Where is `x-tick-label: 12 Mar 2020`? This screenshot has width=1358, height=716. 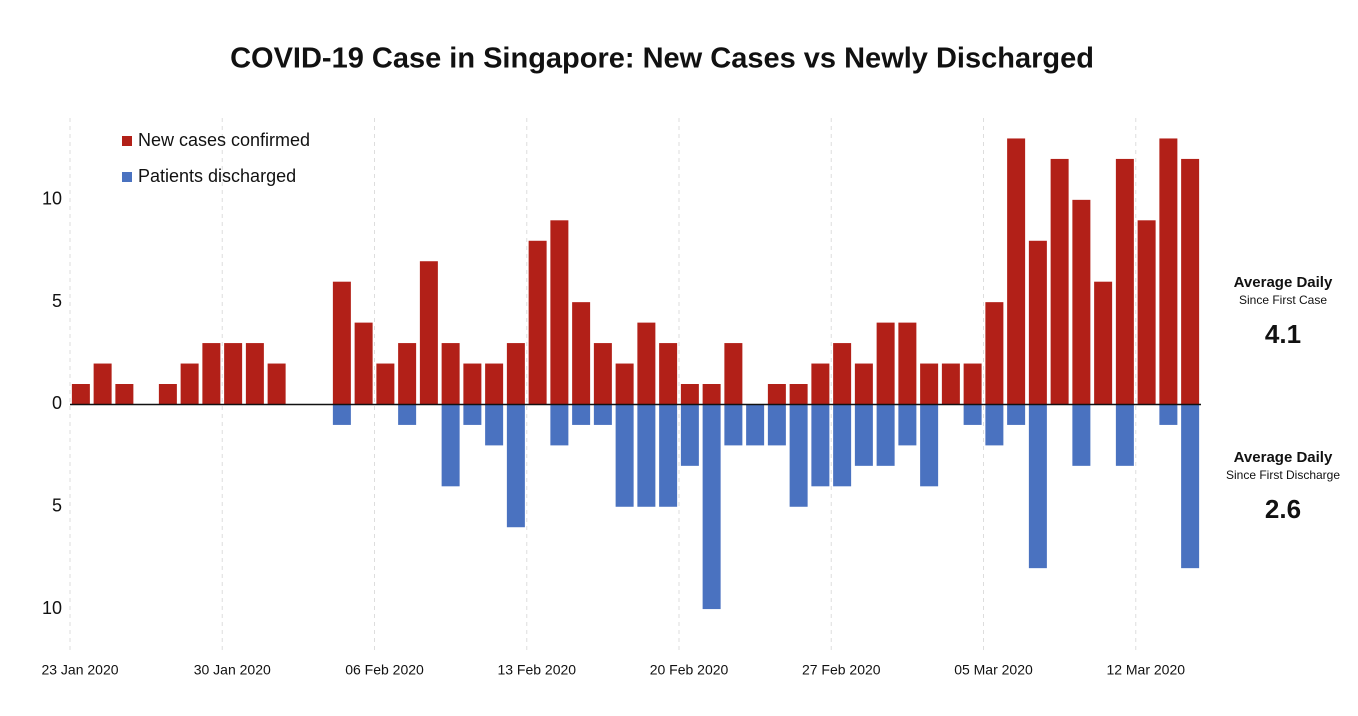
x-tick-label: 12 Mar 2020 is located at coordinates (1145, 670).